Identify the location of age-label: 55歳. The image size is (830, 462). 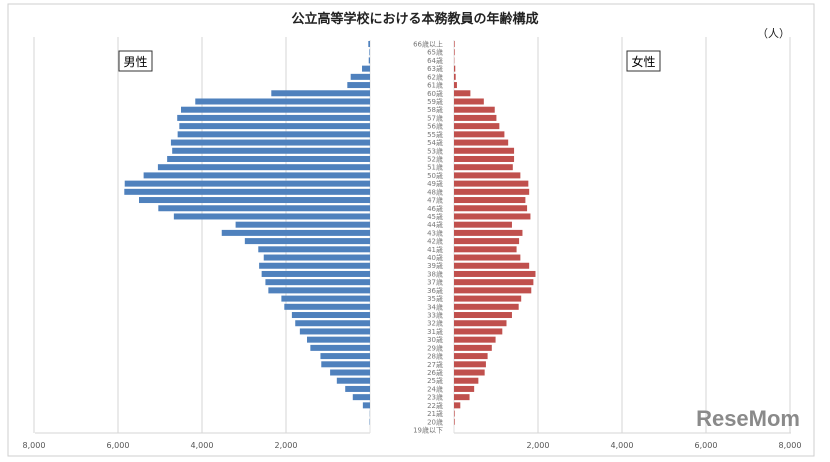
(435, 134).